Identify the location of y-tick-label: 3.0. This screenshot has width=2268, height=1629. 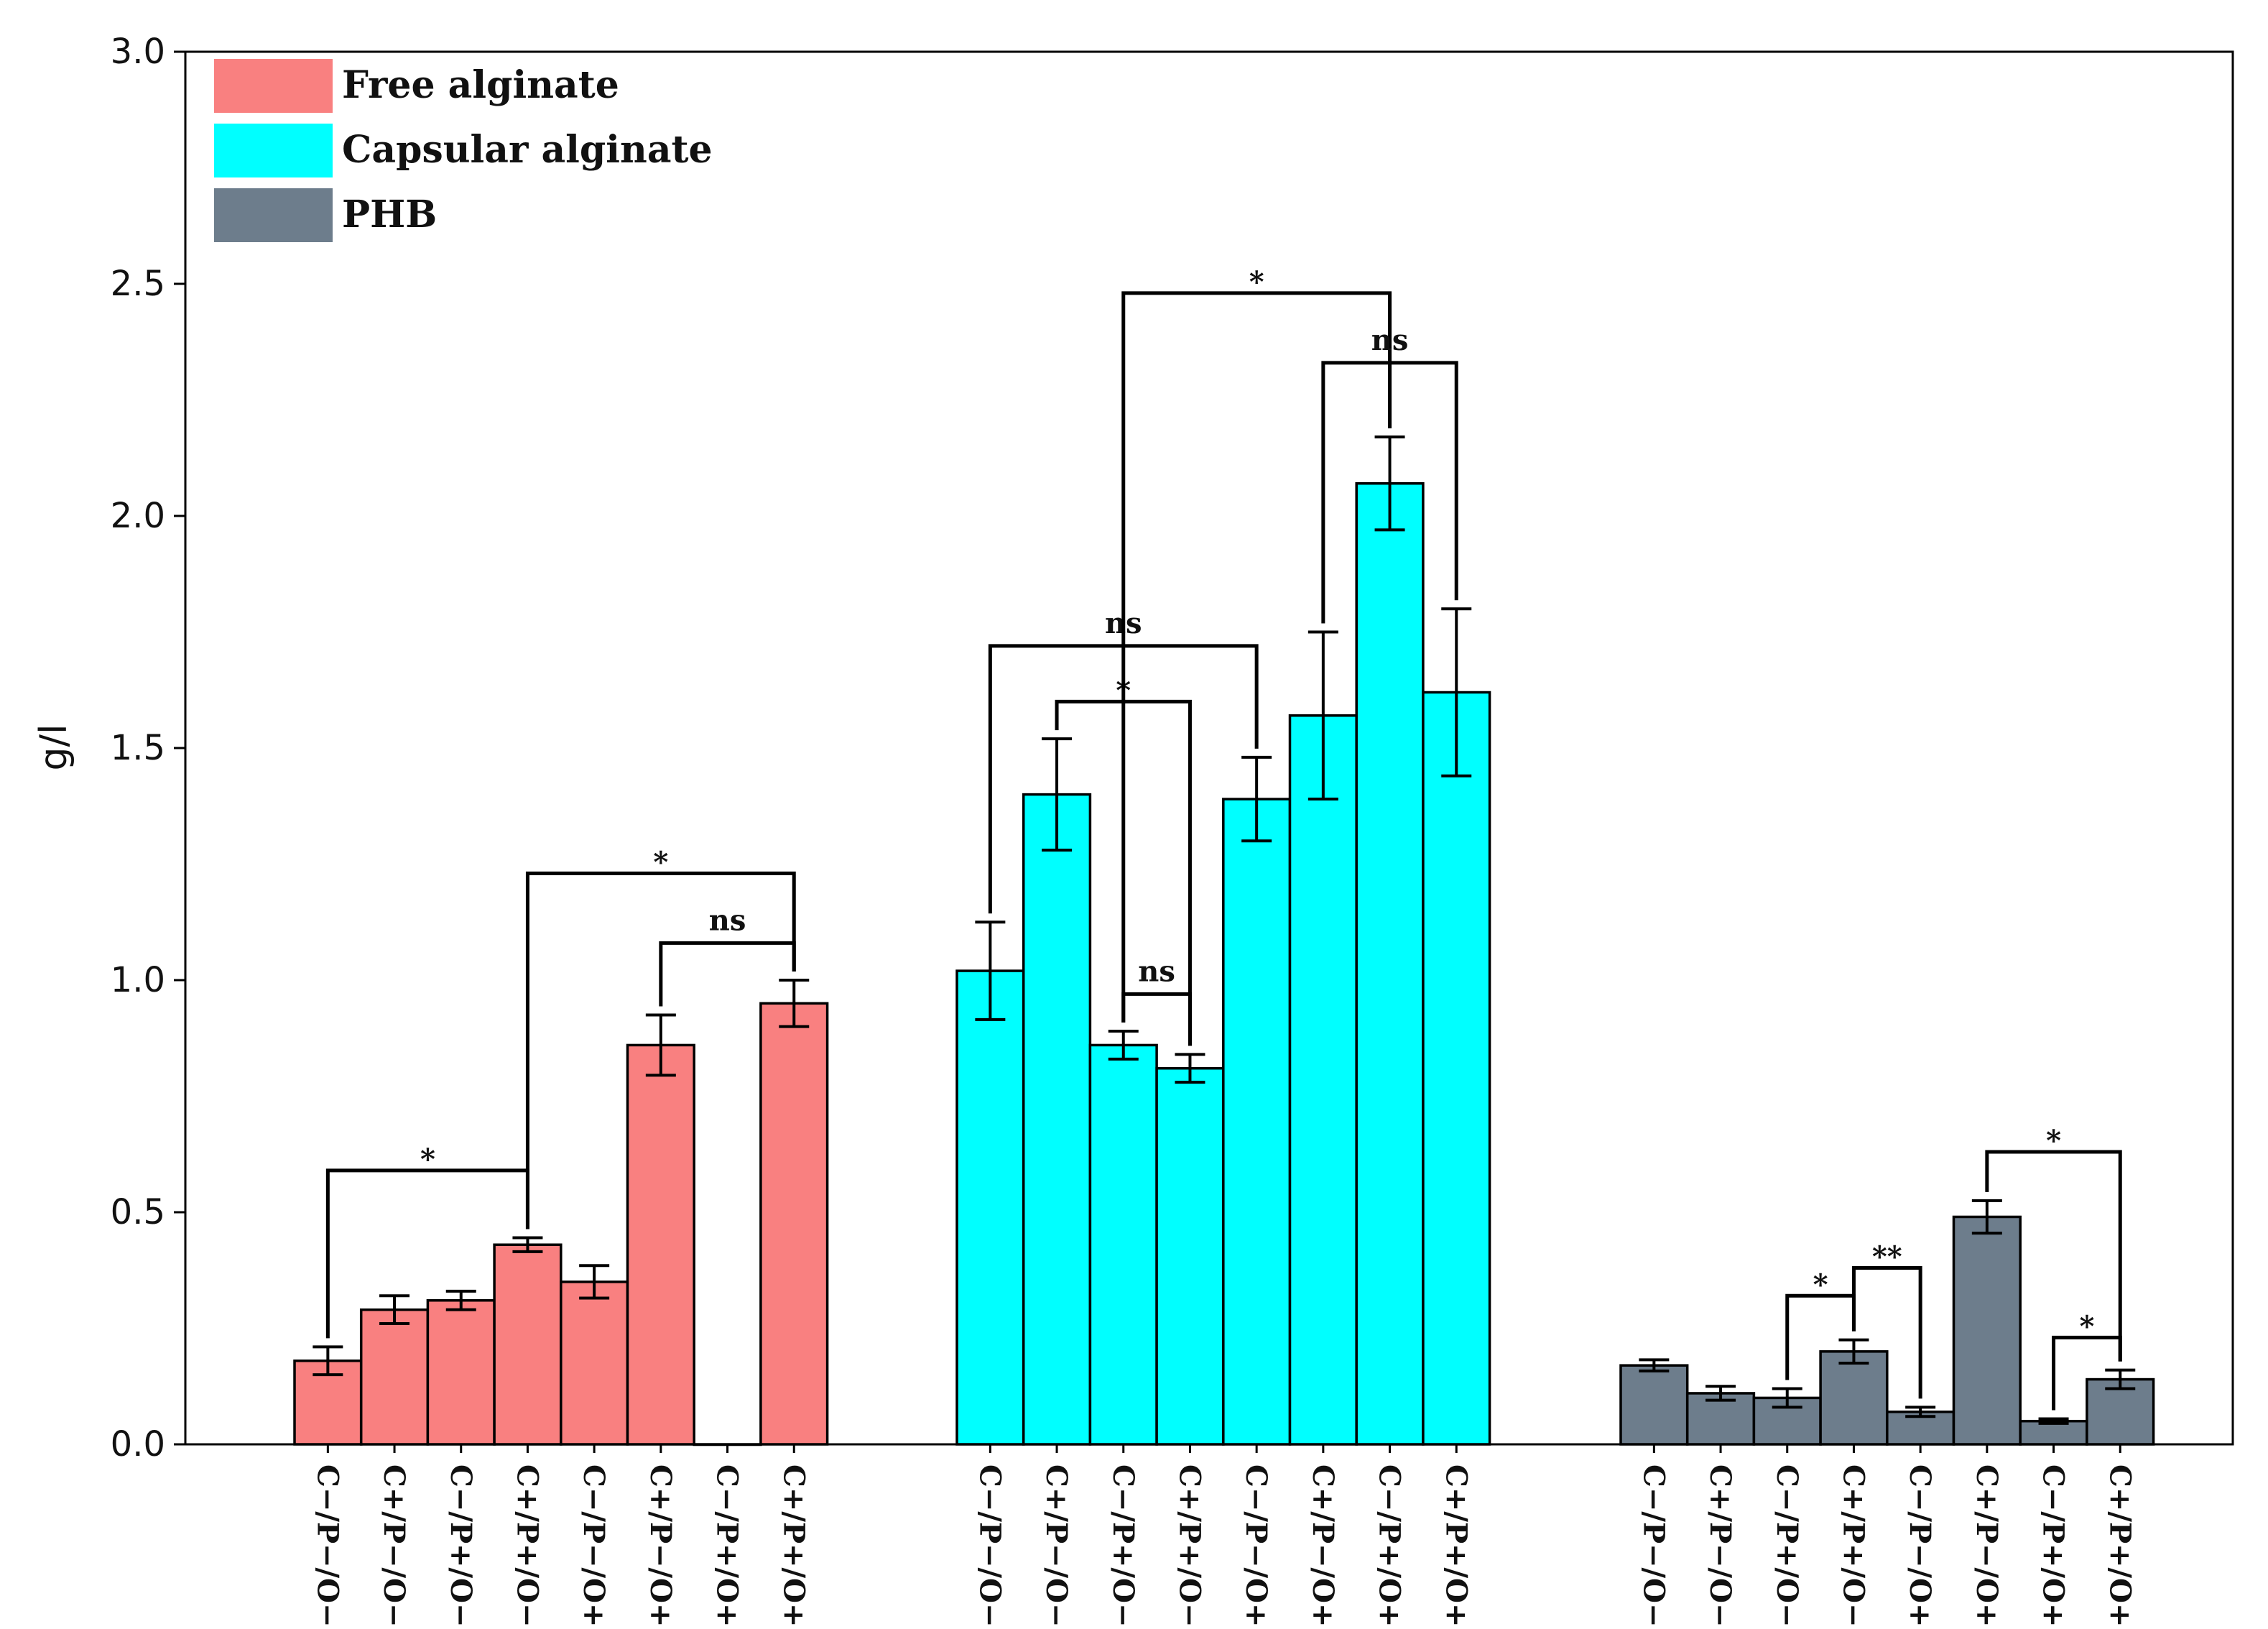
(138, 52).